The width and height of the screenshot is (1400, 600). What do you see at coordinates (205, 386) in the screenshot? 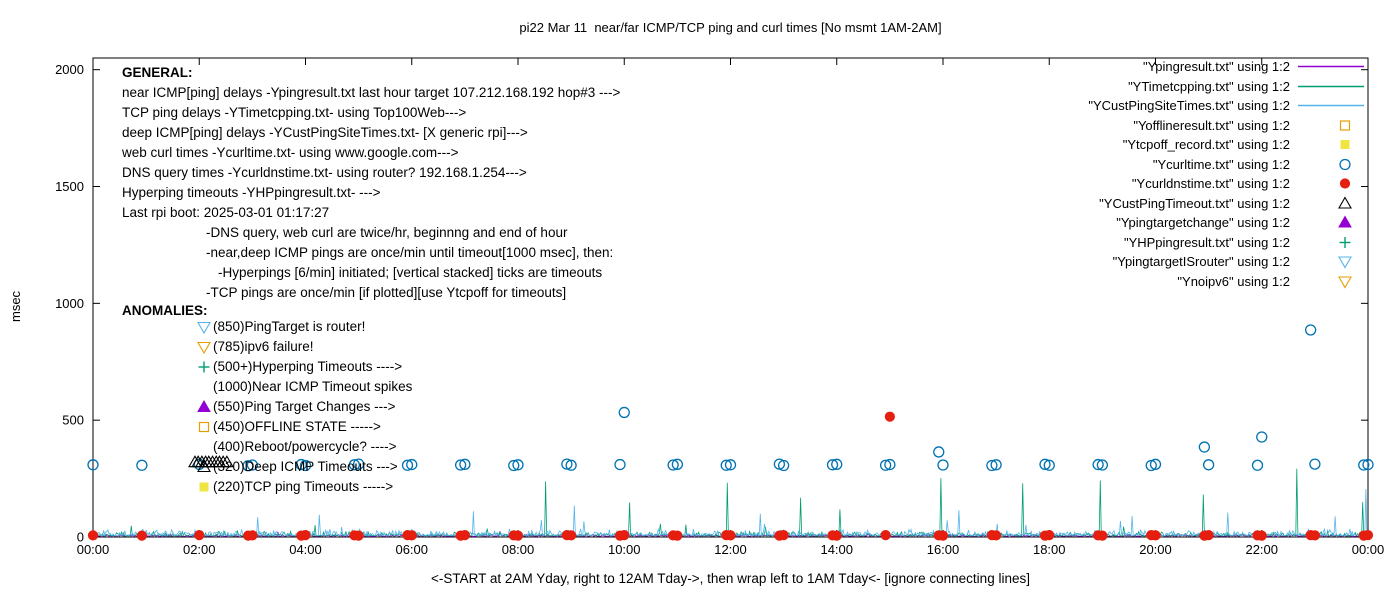
I see `anomaly-spacer` at bounding box center [205, 386].